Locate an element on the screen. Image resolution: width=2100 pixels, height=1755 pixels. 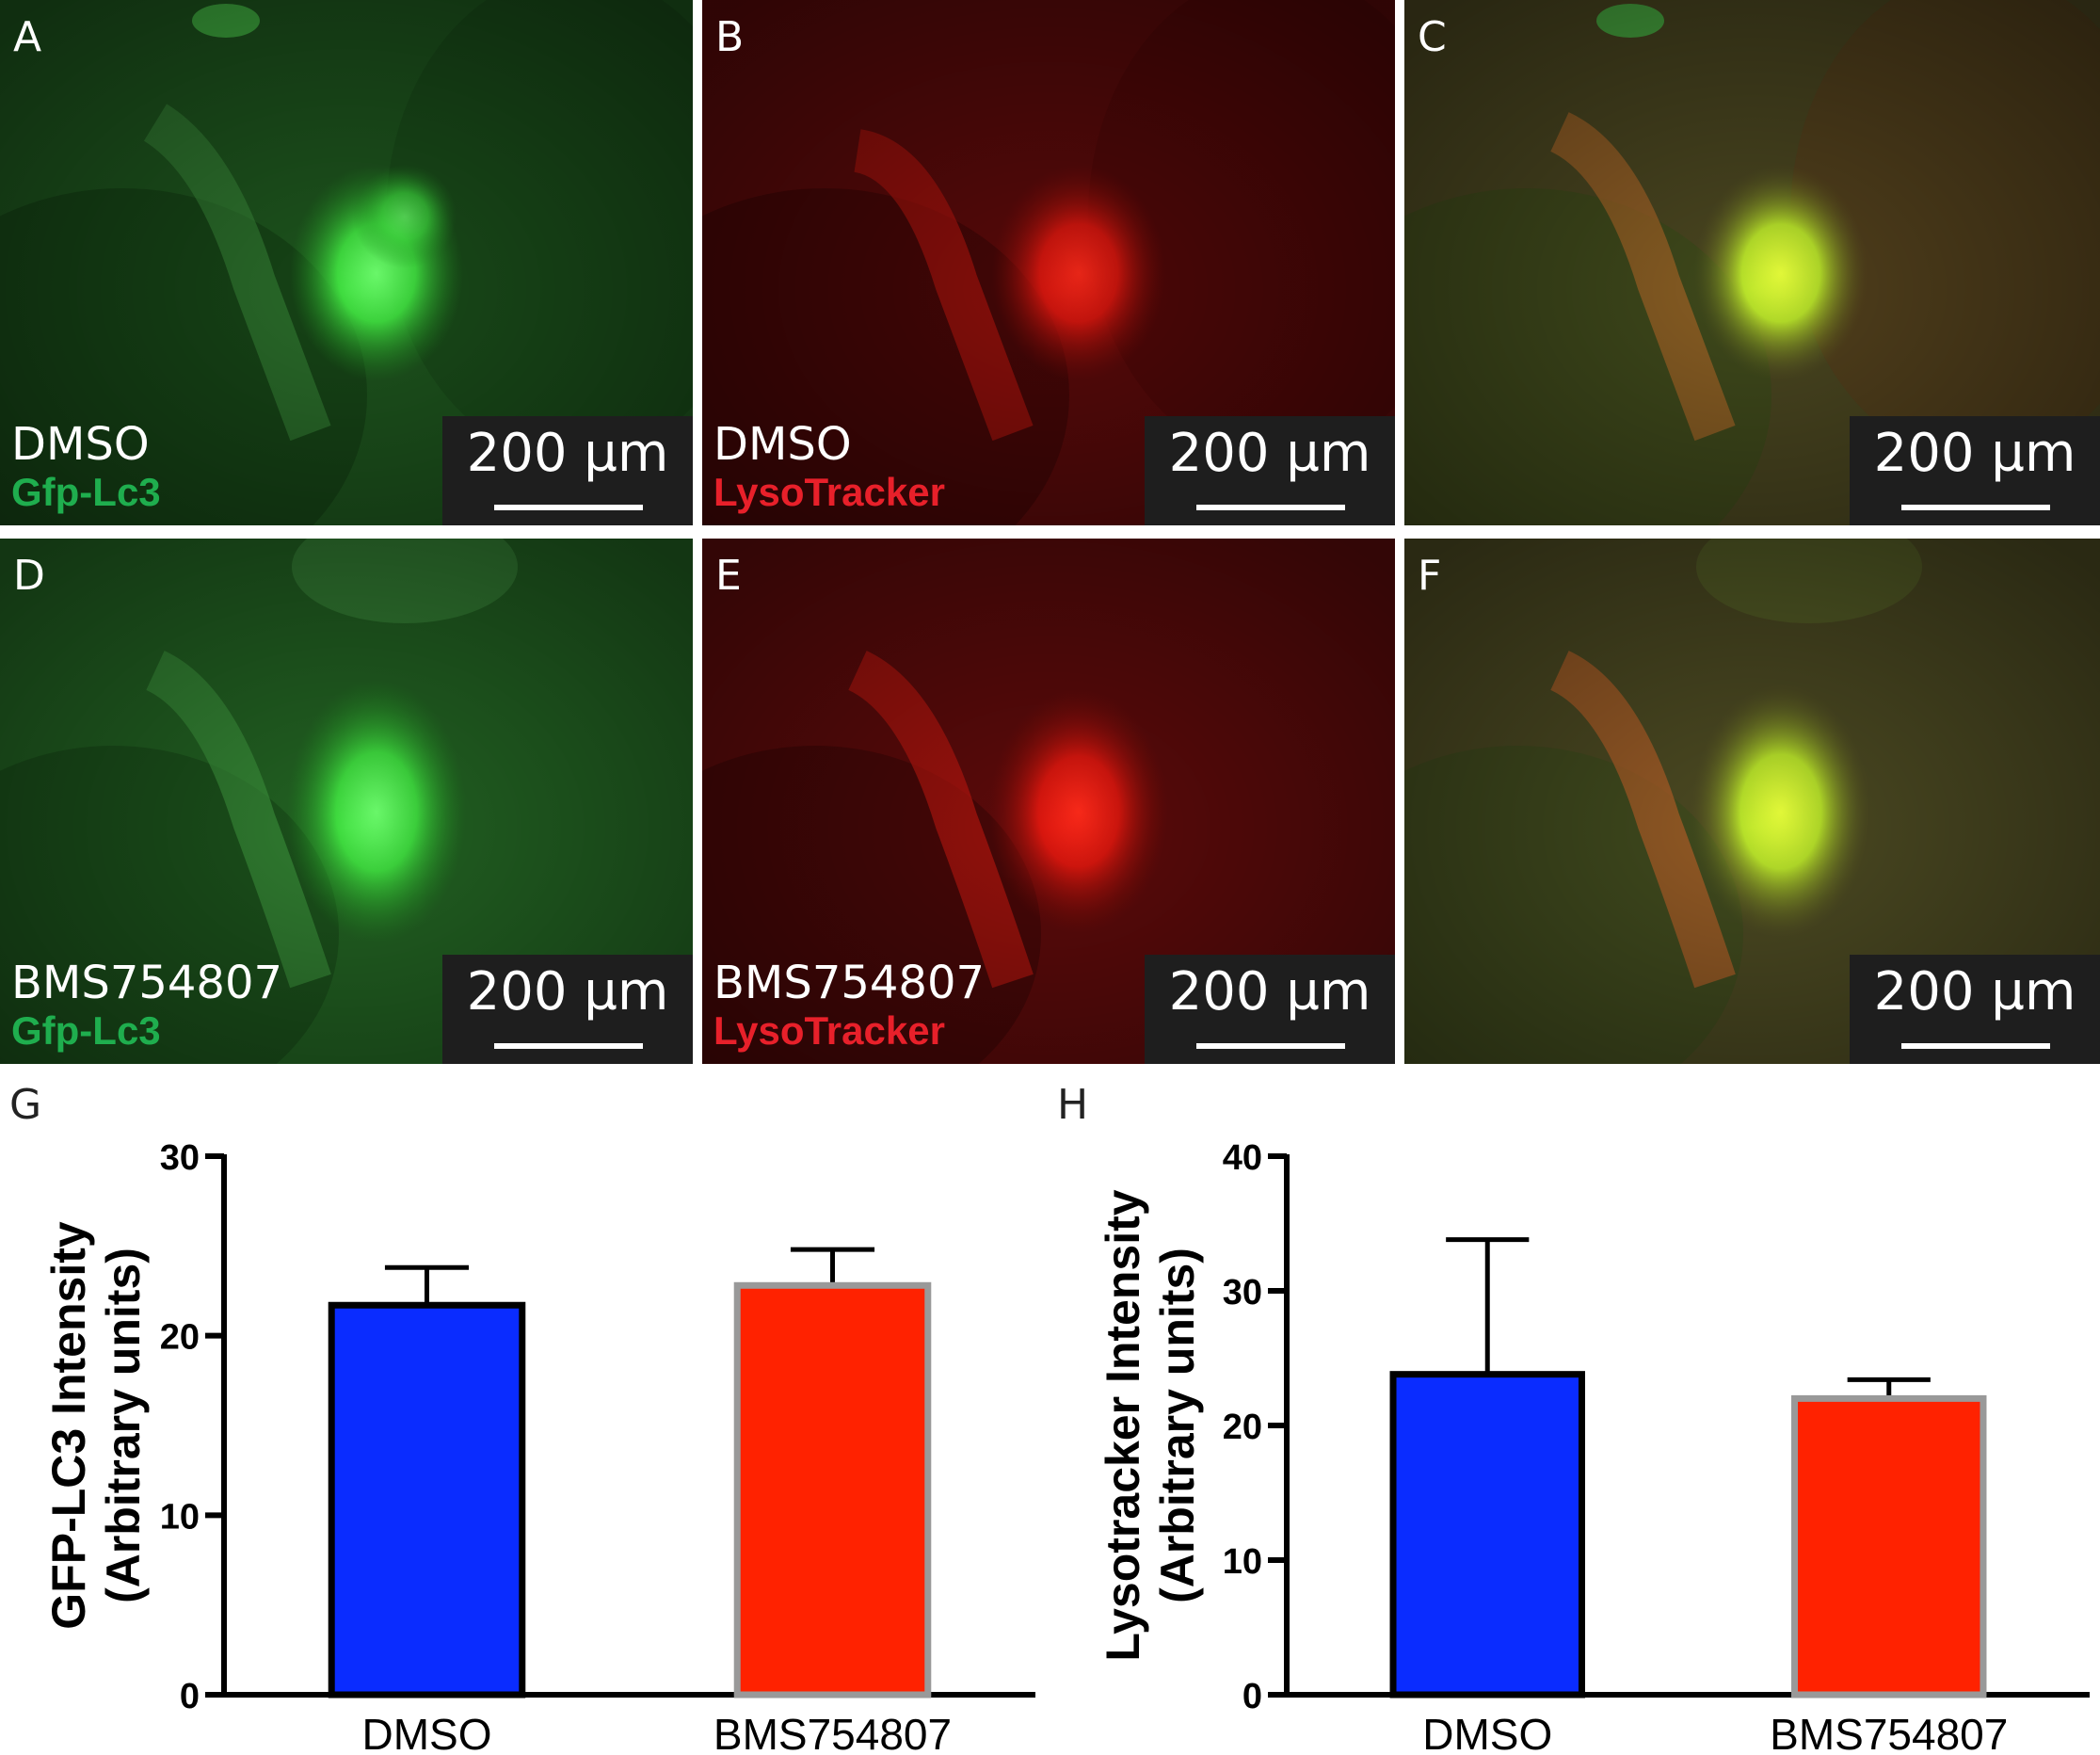
panel-letter: F is located at coordinates (1430, 576).